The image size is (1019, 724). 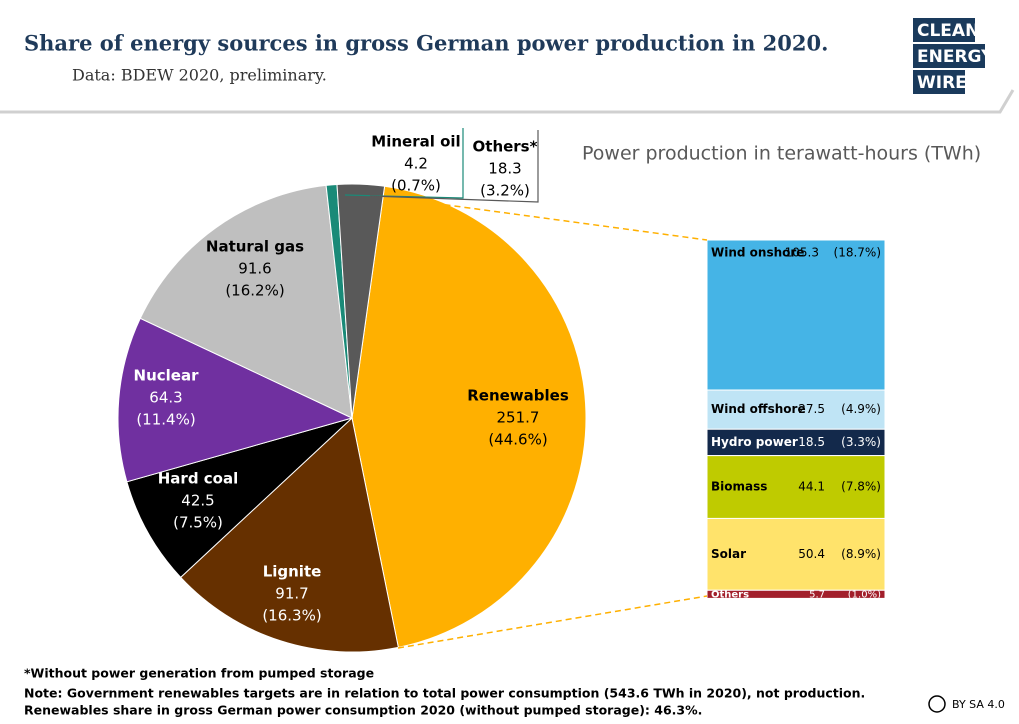 What do you see at coordinates (518, 418) in the screenshot?
I see `slice-value: 251.7` at bounding box center [518, 418].